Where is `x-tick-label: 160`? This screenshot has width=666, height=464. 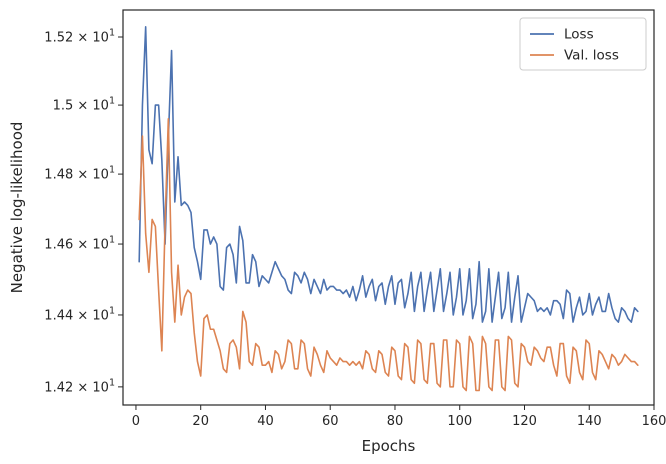 x-tick-label: 160 is located at coordinates (654, 421).